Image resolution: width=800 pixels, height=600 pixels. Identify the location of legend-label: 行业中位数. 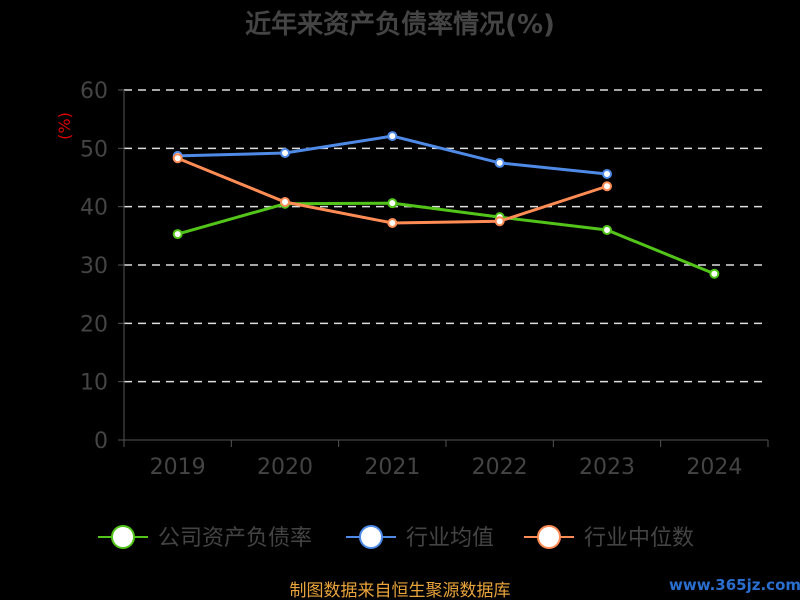
(639, 538).